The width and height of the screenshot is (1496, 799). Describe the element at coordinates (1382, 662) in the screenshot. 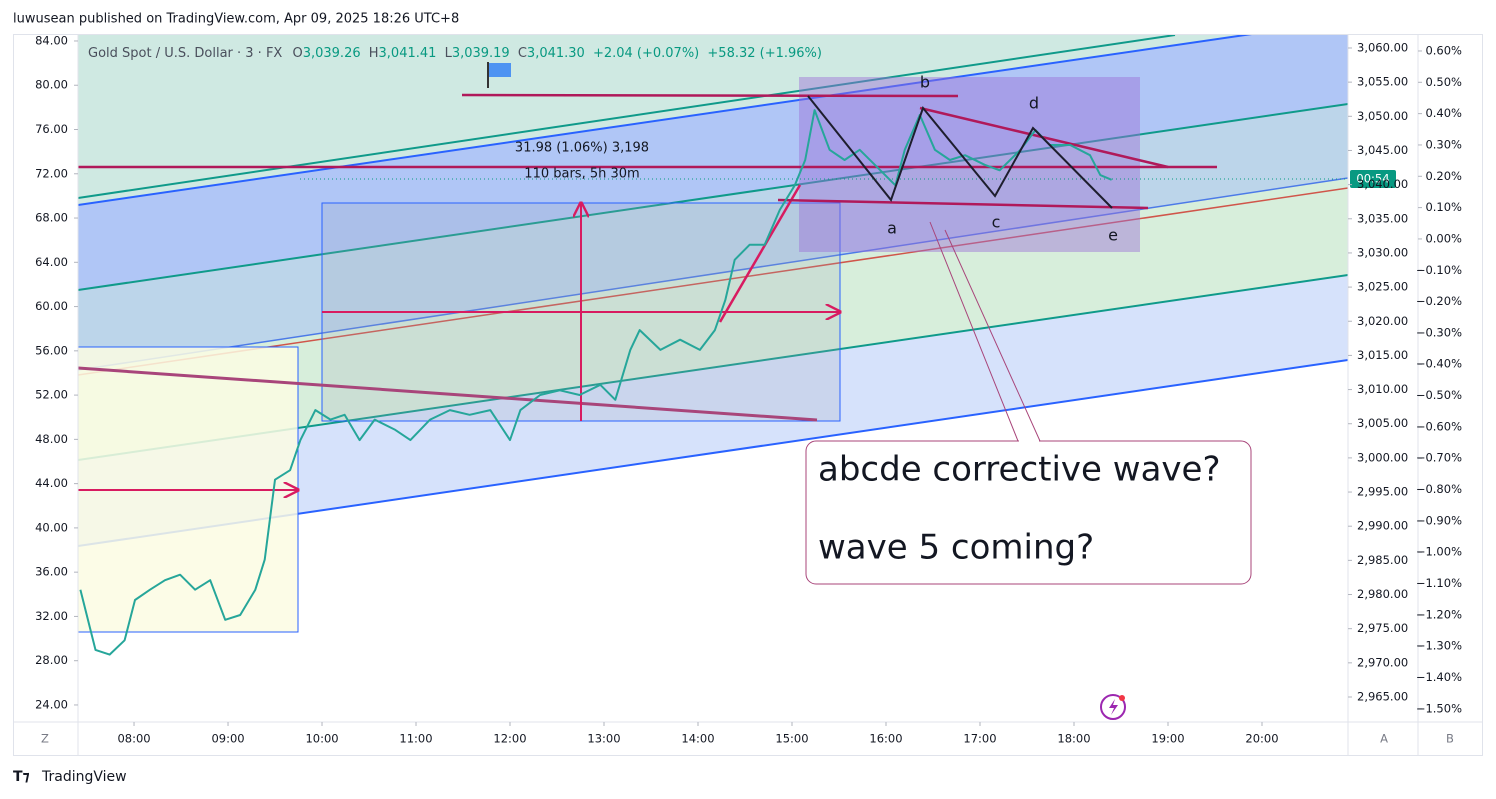

I see `y-tick-label: 2,970.00` at that location.